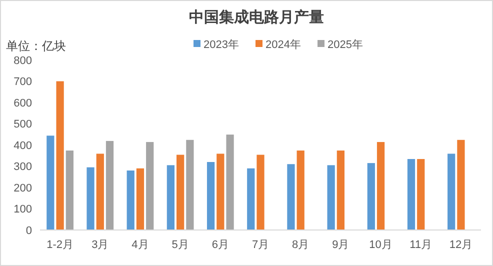  Describe the element at coordinates (23, 167) in the screenshot. I see `y-tick-label: 300` at that location.